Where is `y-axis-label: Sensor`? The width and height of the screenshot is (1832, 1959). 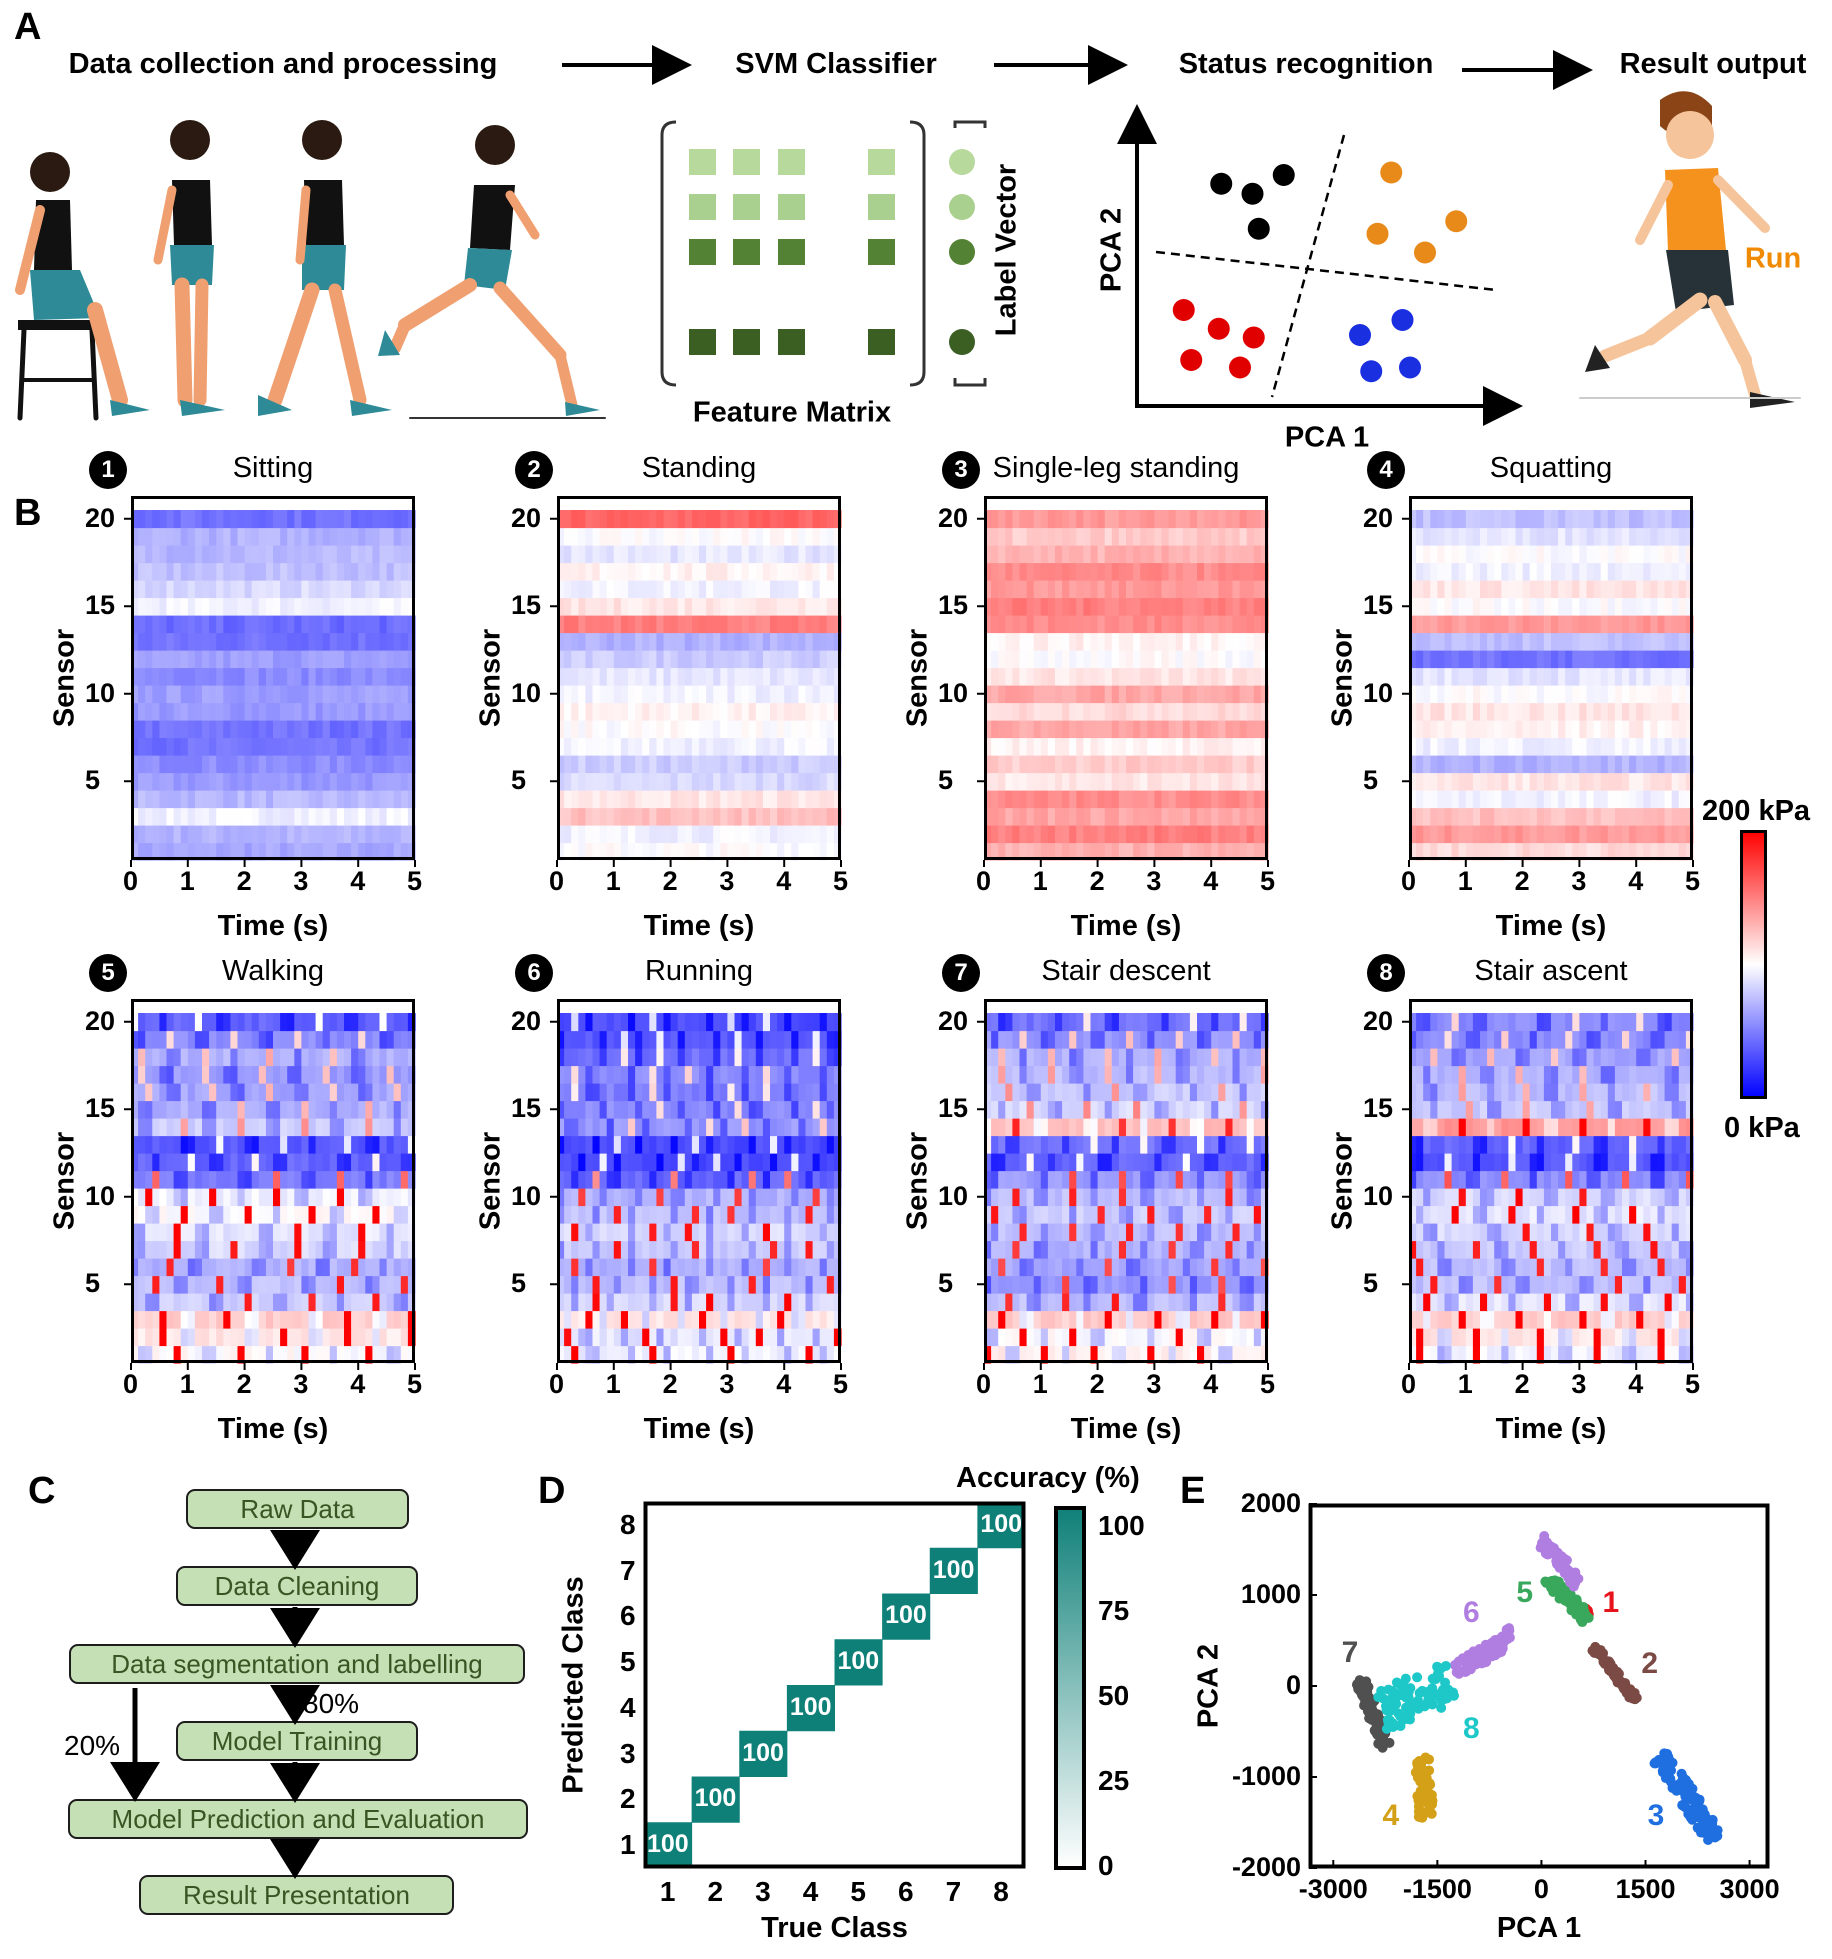
y-axis-label: Sensor is located at coordinates (917, 678).